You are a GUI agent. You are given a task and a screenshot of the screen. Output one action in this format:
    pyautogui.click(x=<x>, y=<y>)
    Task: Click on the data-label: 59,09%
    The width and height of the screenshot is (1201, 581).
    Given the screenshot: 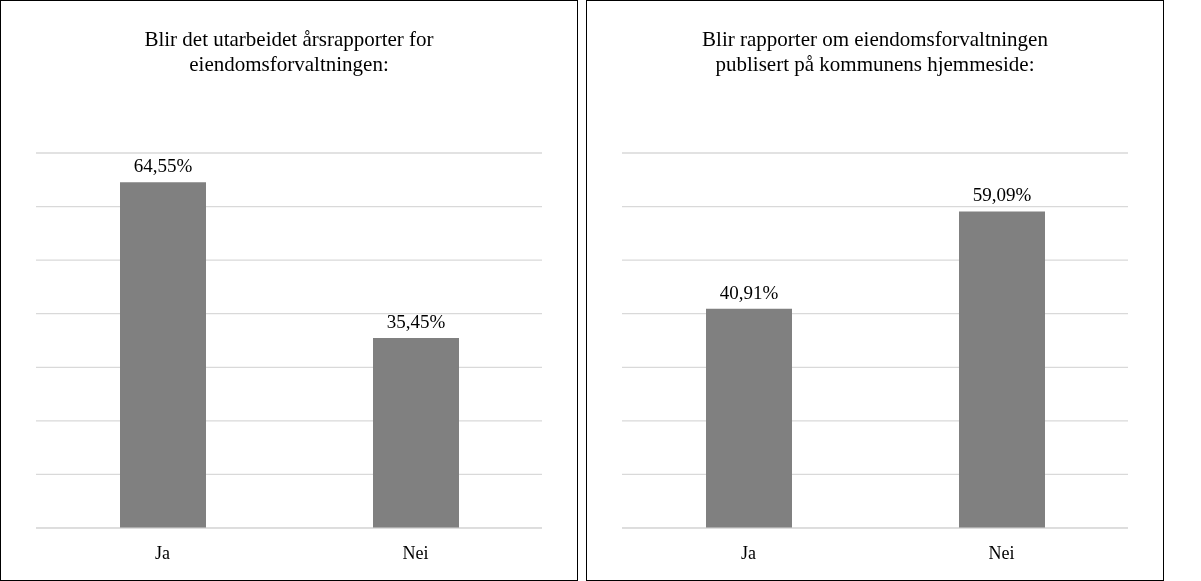 What is the action you would take?
    pyautogui.click(x=1002, y=195)
    